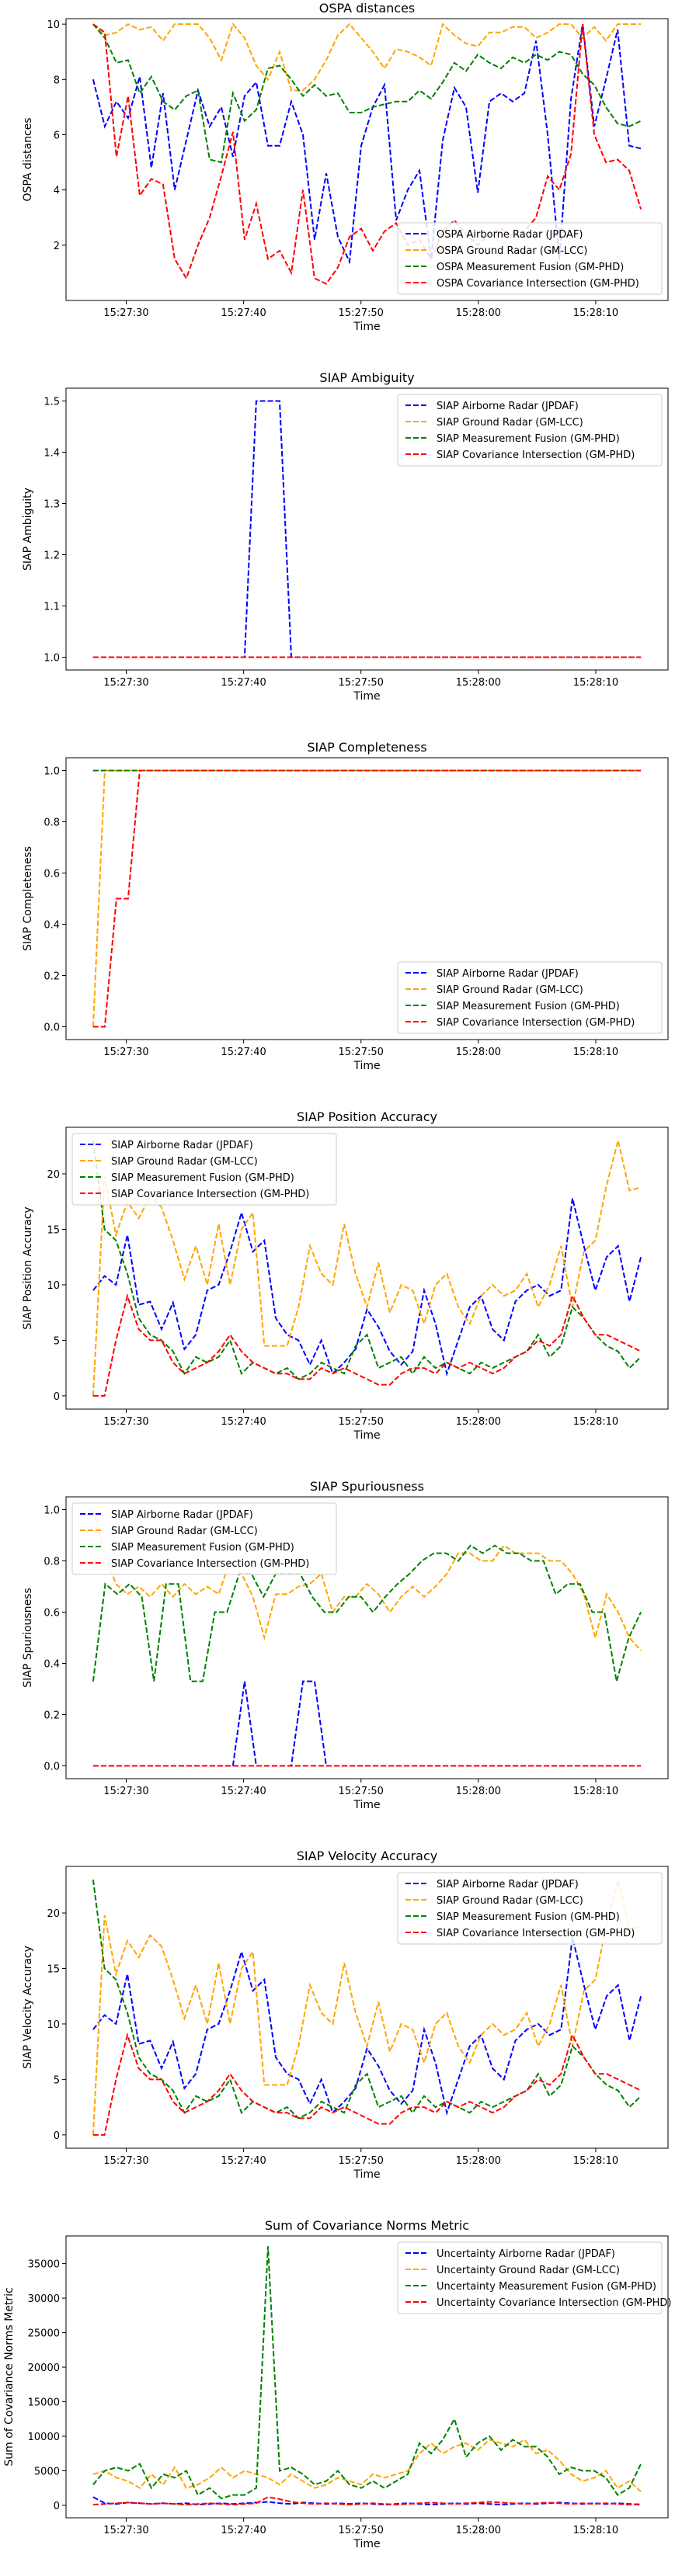  I want to click on legend-entry: Uncertainty Airborne Radar (JPDAF), so click(526, 2254).